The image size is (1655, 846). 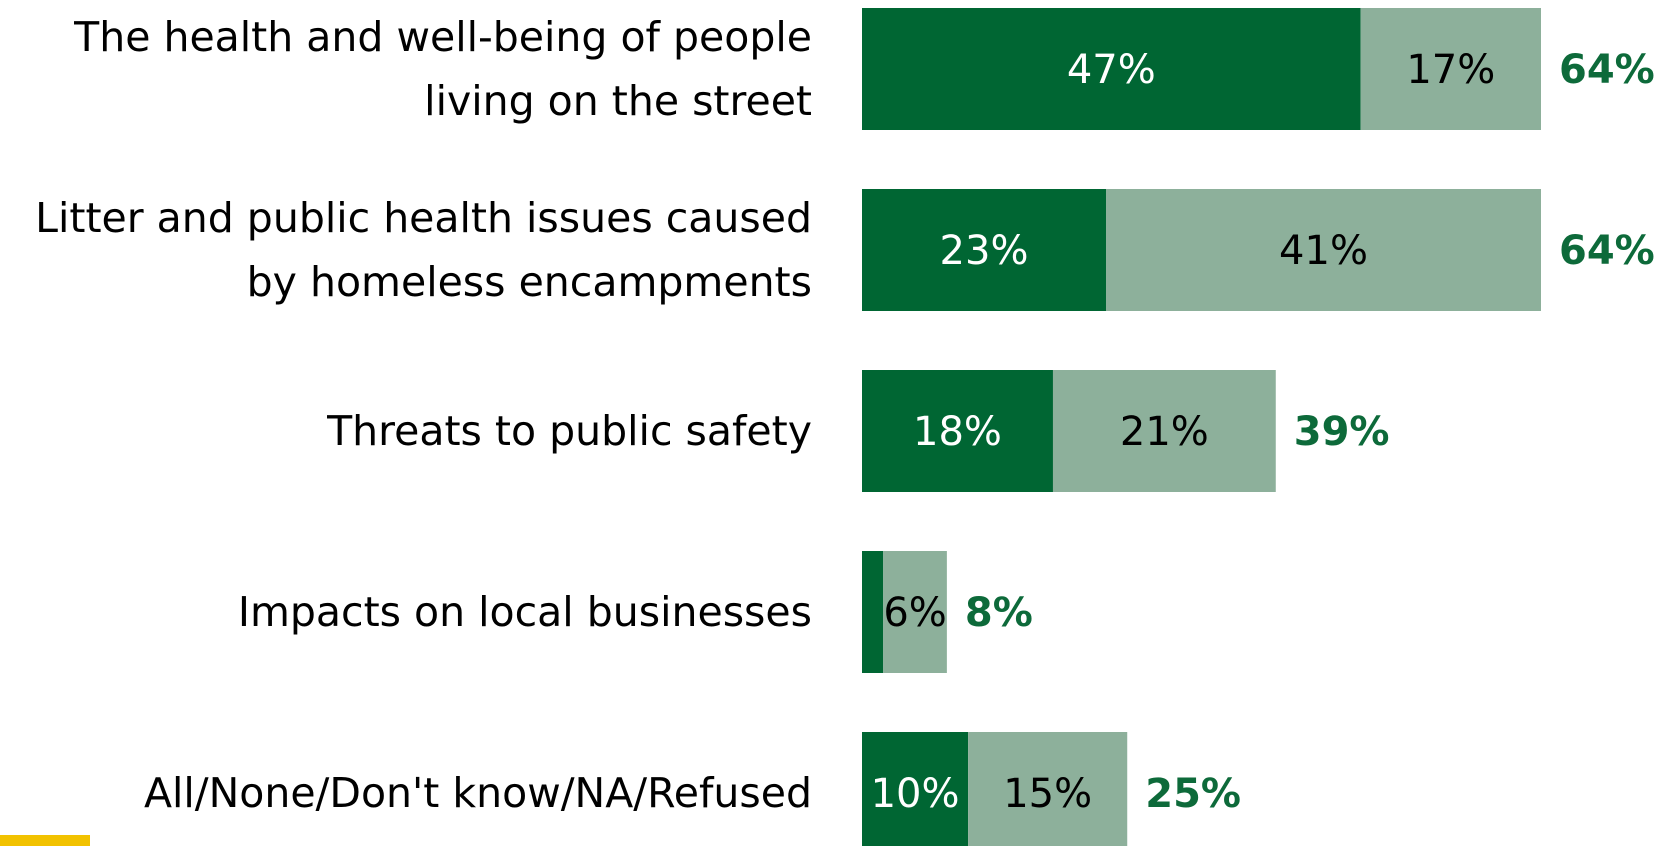 I want to click on segment-value-label: 10%, so click(x=915, y=794).